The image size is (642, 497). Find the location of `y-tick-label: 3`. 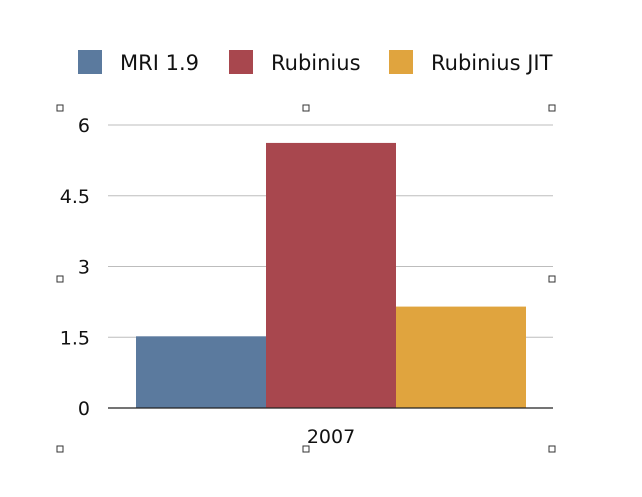

y-tick-label: 3 is located at coordinates (84, 268).